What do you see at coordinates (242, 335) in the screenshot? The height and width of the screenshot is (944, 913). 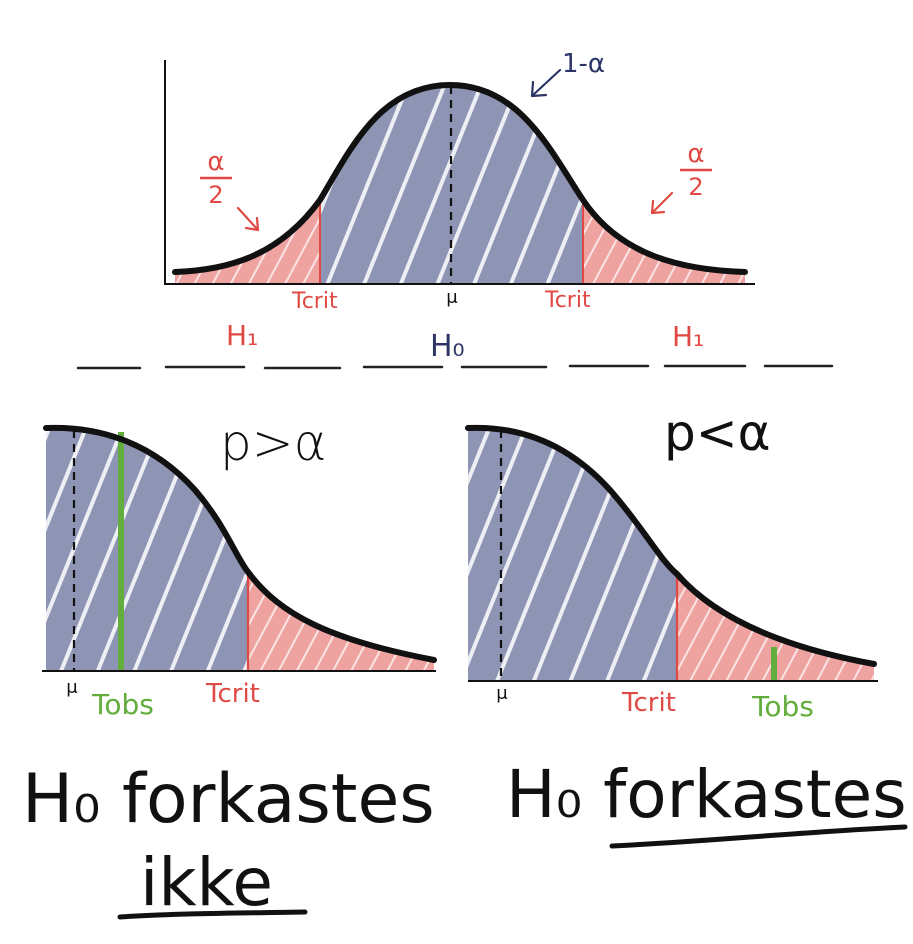 I see `h1-left-label: H₁` at bounding box center [242, 335].